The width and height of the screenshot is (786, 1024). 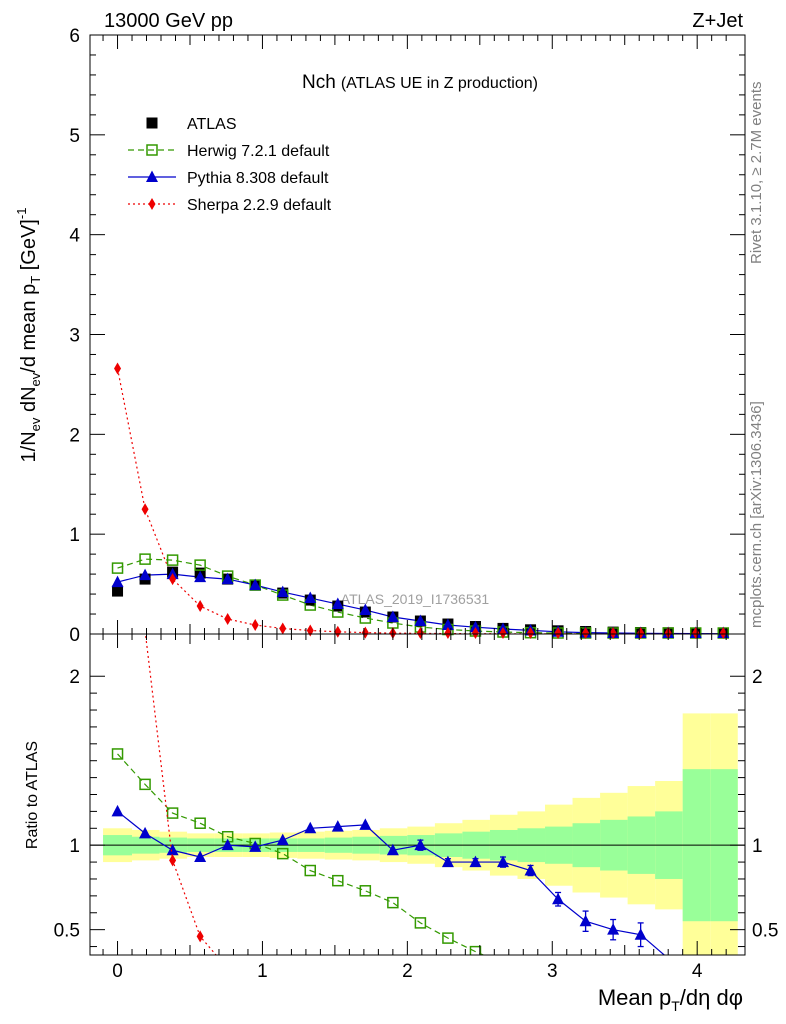 What do you see at coordinates (212, 124) in the screenshot?
I see `atlas-legend-label: ATLAS` at bounding box center [212, 124].